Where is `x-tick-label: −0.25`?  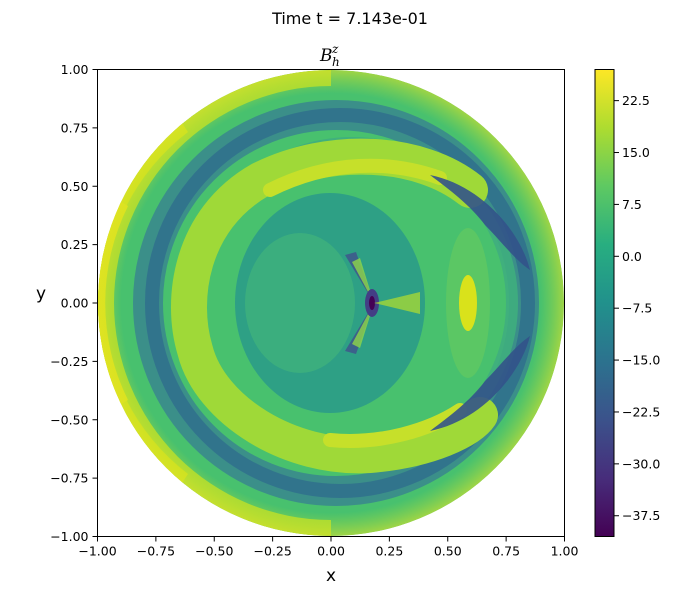 x-tick-label: −0.25 is located at coordinates (272, 551).